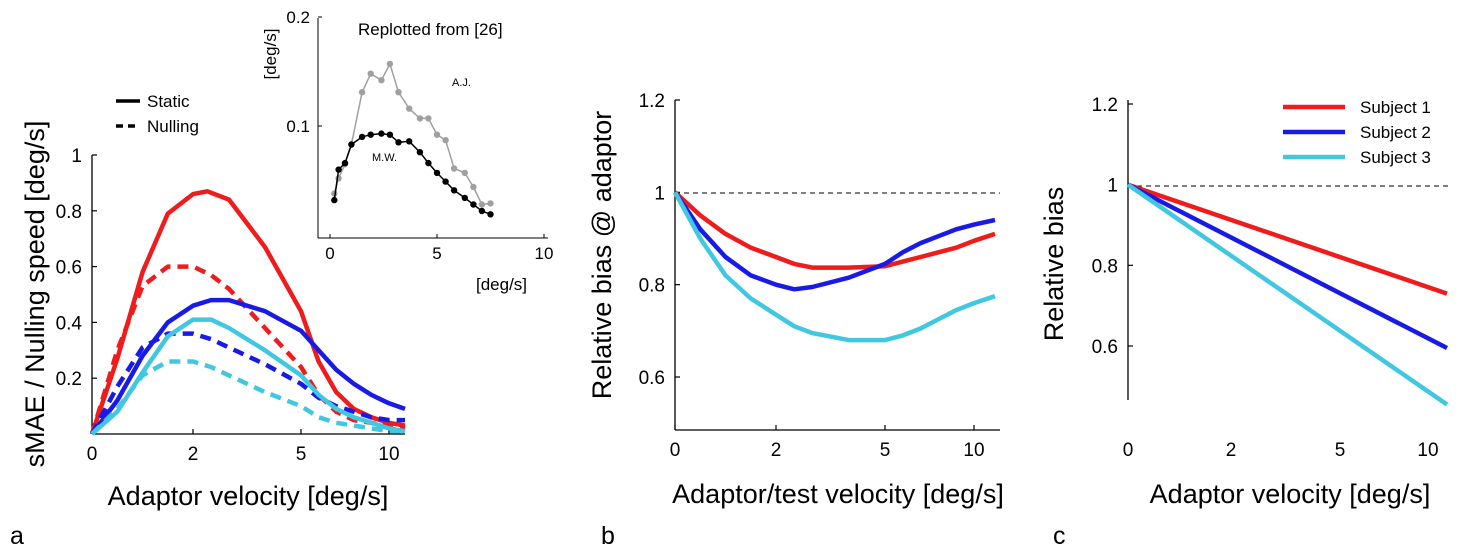 Image resolution: width=1466 pixels, height=548 pixels. I want to click on panel-b-ytick-label: 1.2, so click(652, 101).